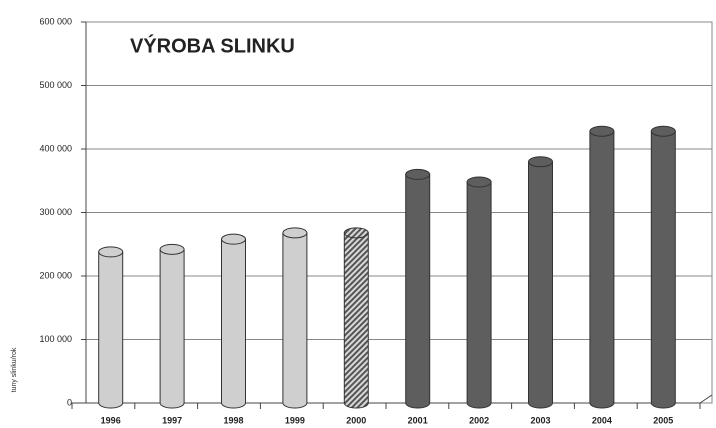 This screenshot has width=716, height=428. Describe the element at coordinates (55, 275) in the screenshot. I see `y-tick-label: 200 000` at that location.